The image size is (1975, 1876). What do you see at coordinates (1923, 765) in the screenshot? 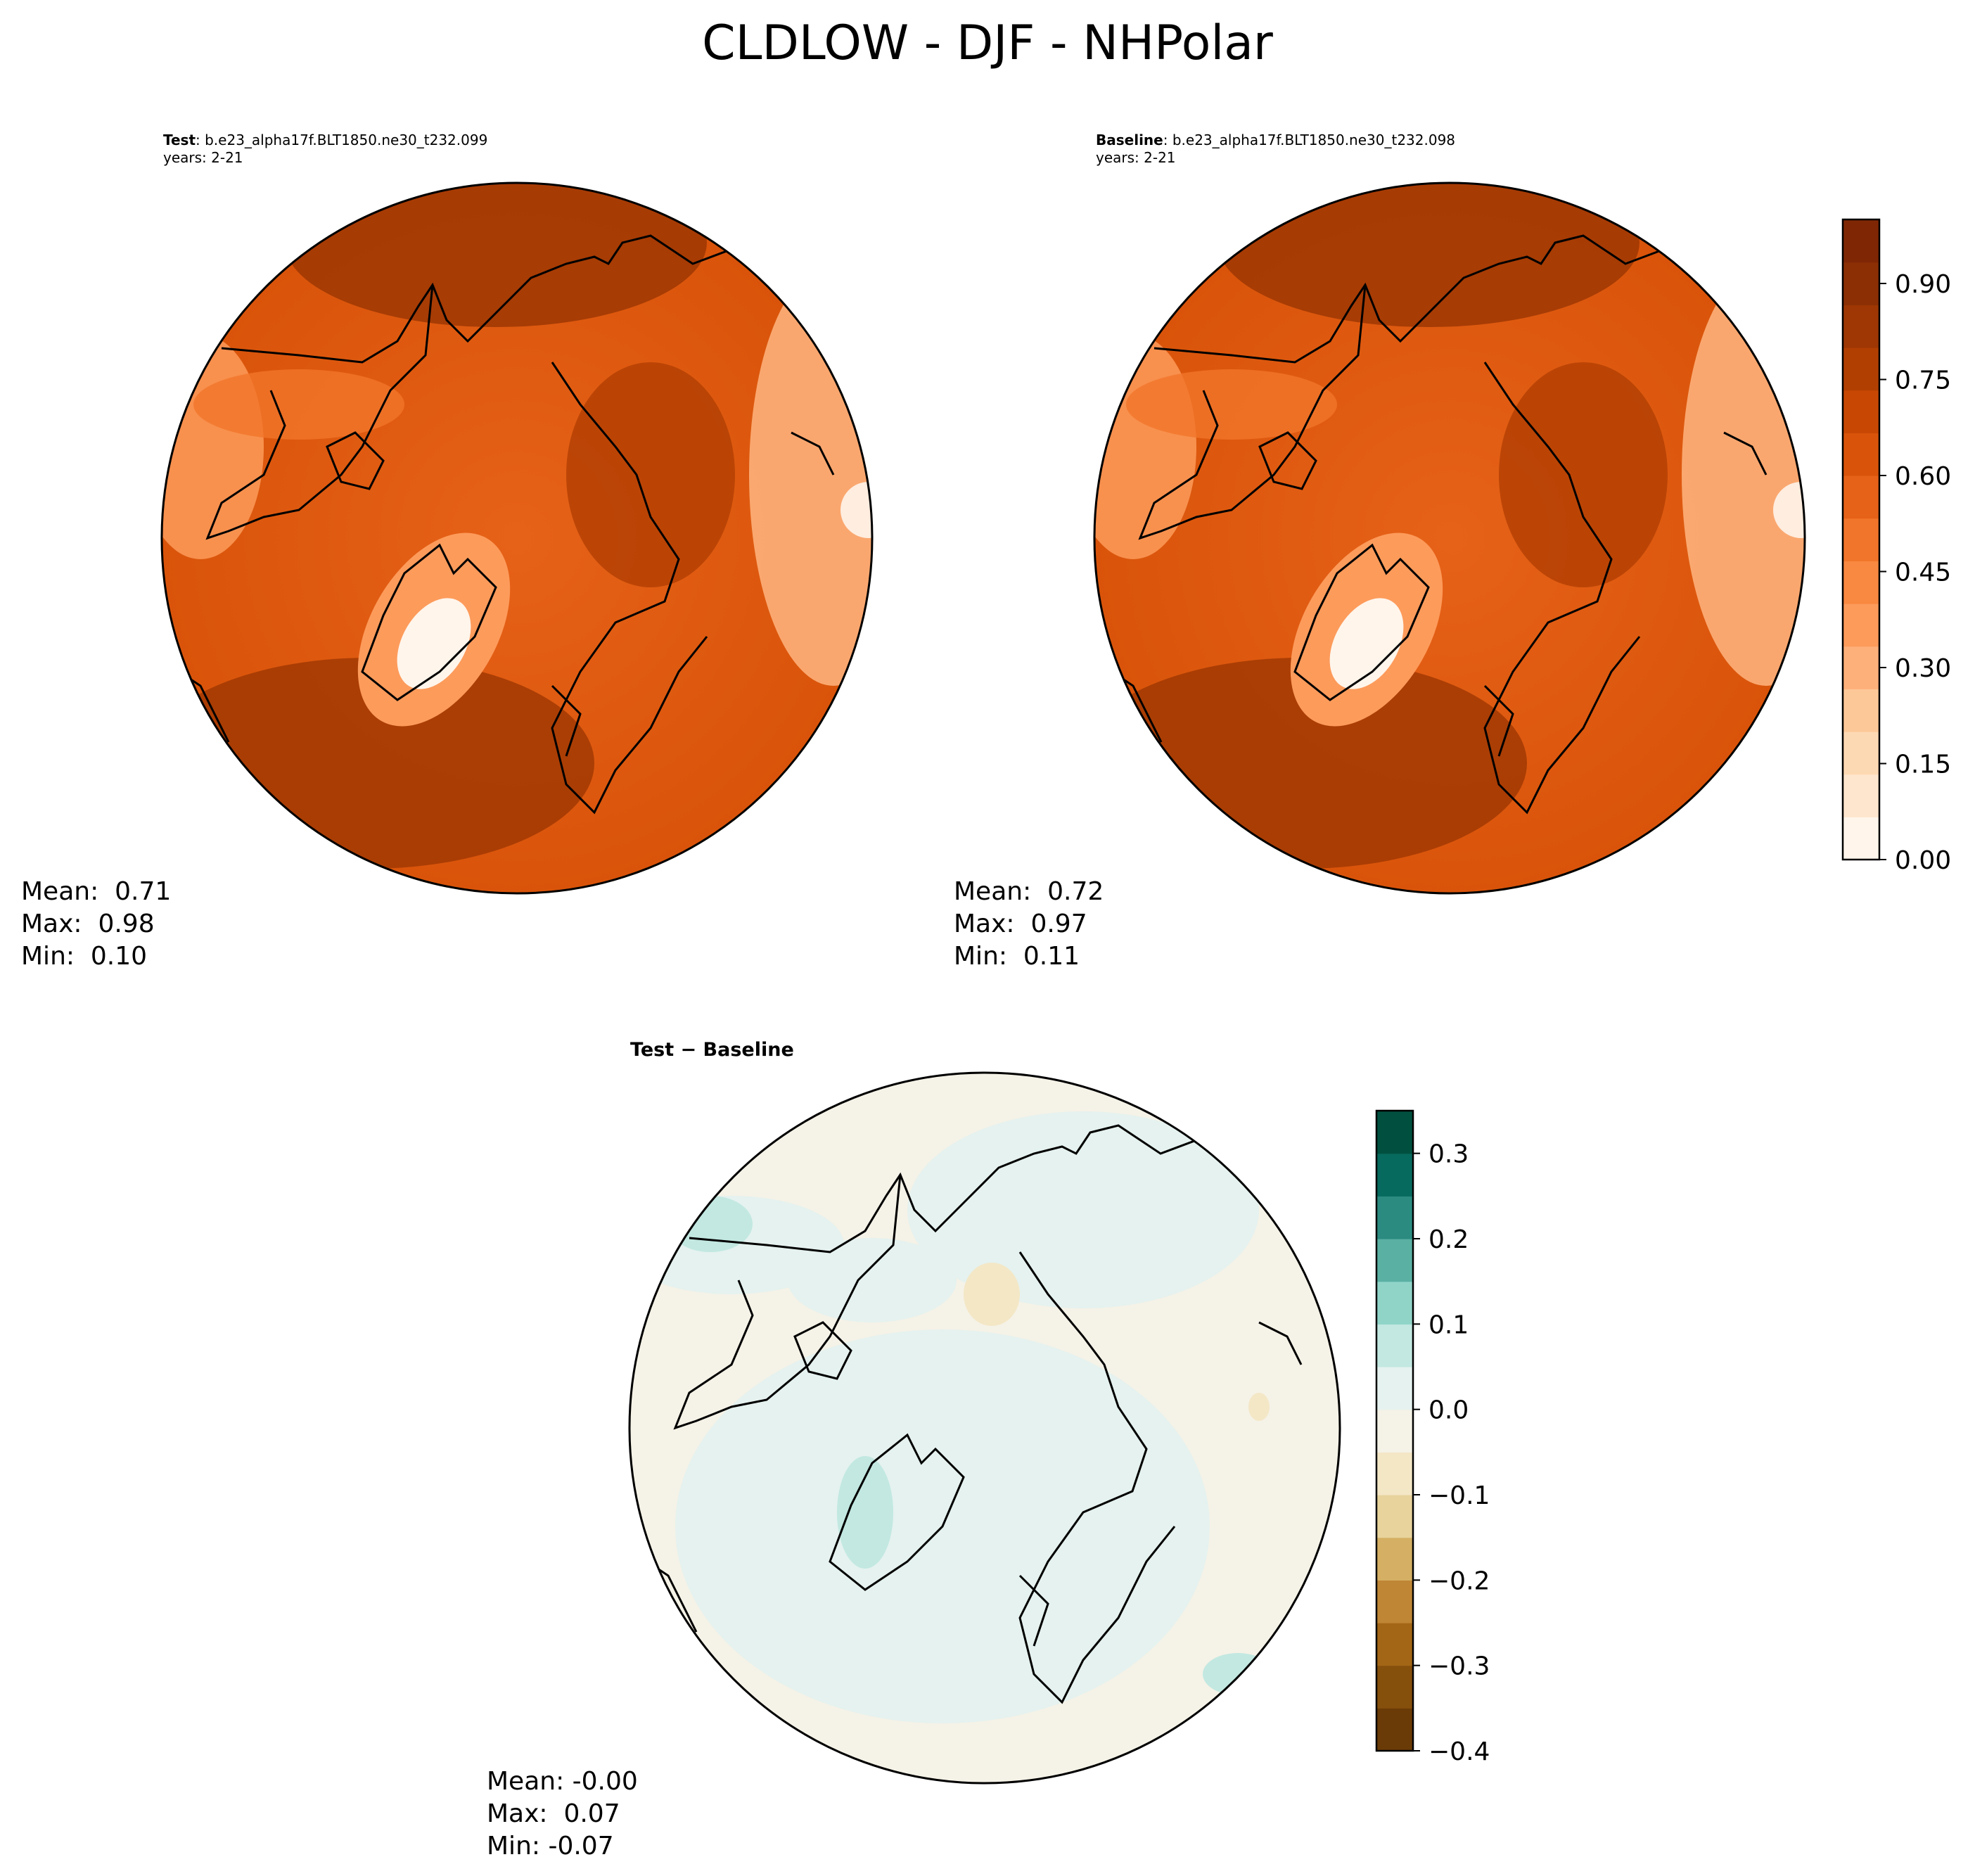
I see `colorbar-tick-label: 0.15` at bounding box center [1923, 765].